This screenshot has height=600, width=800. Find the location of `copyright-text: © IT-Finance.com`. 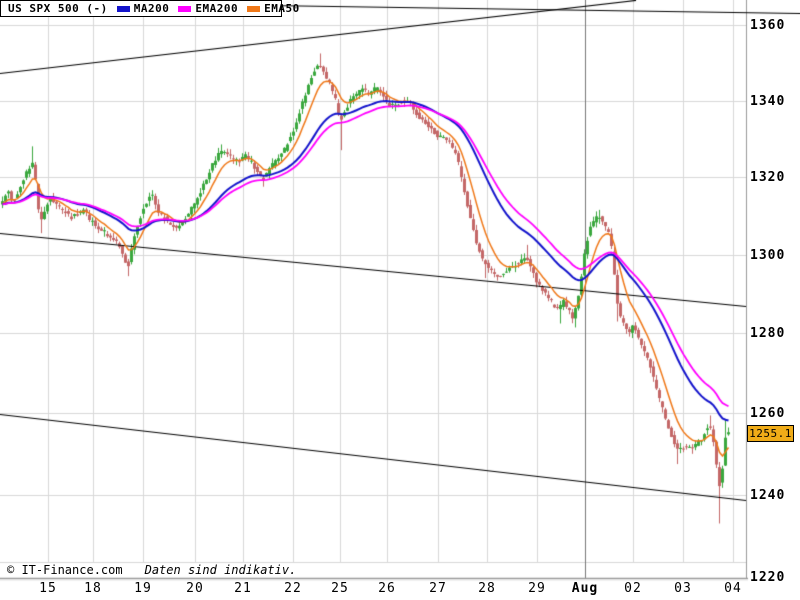

copyright-text: © IT-Finance.com is located at coordinates (65, 570).